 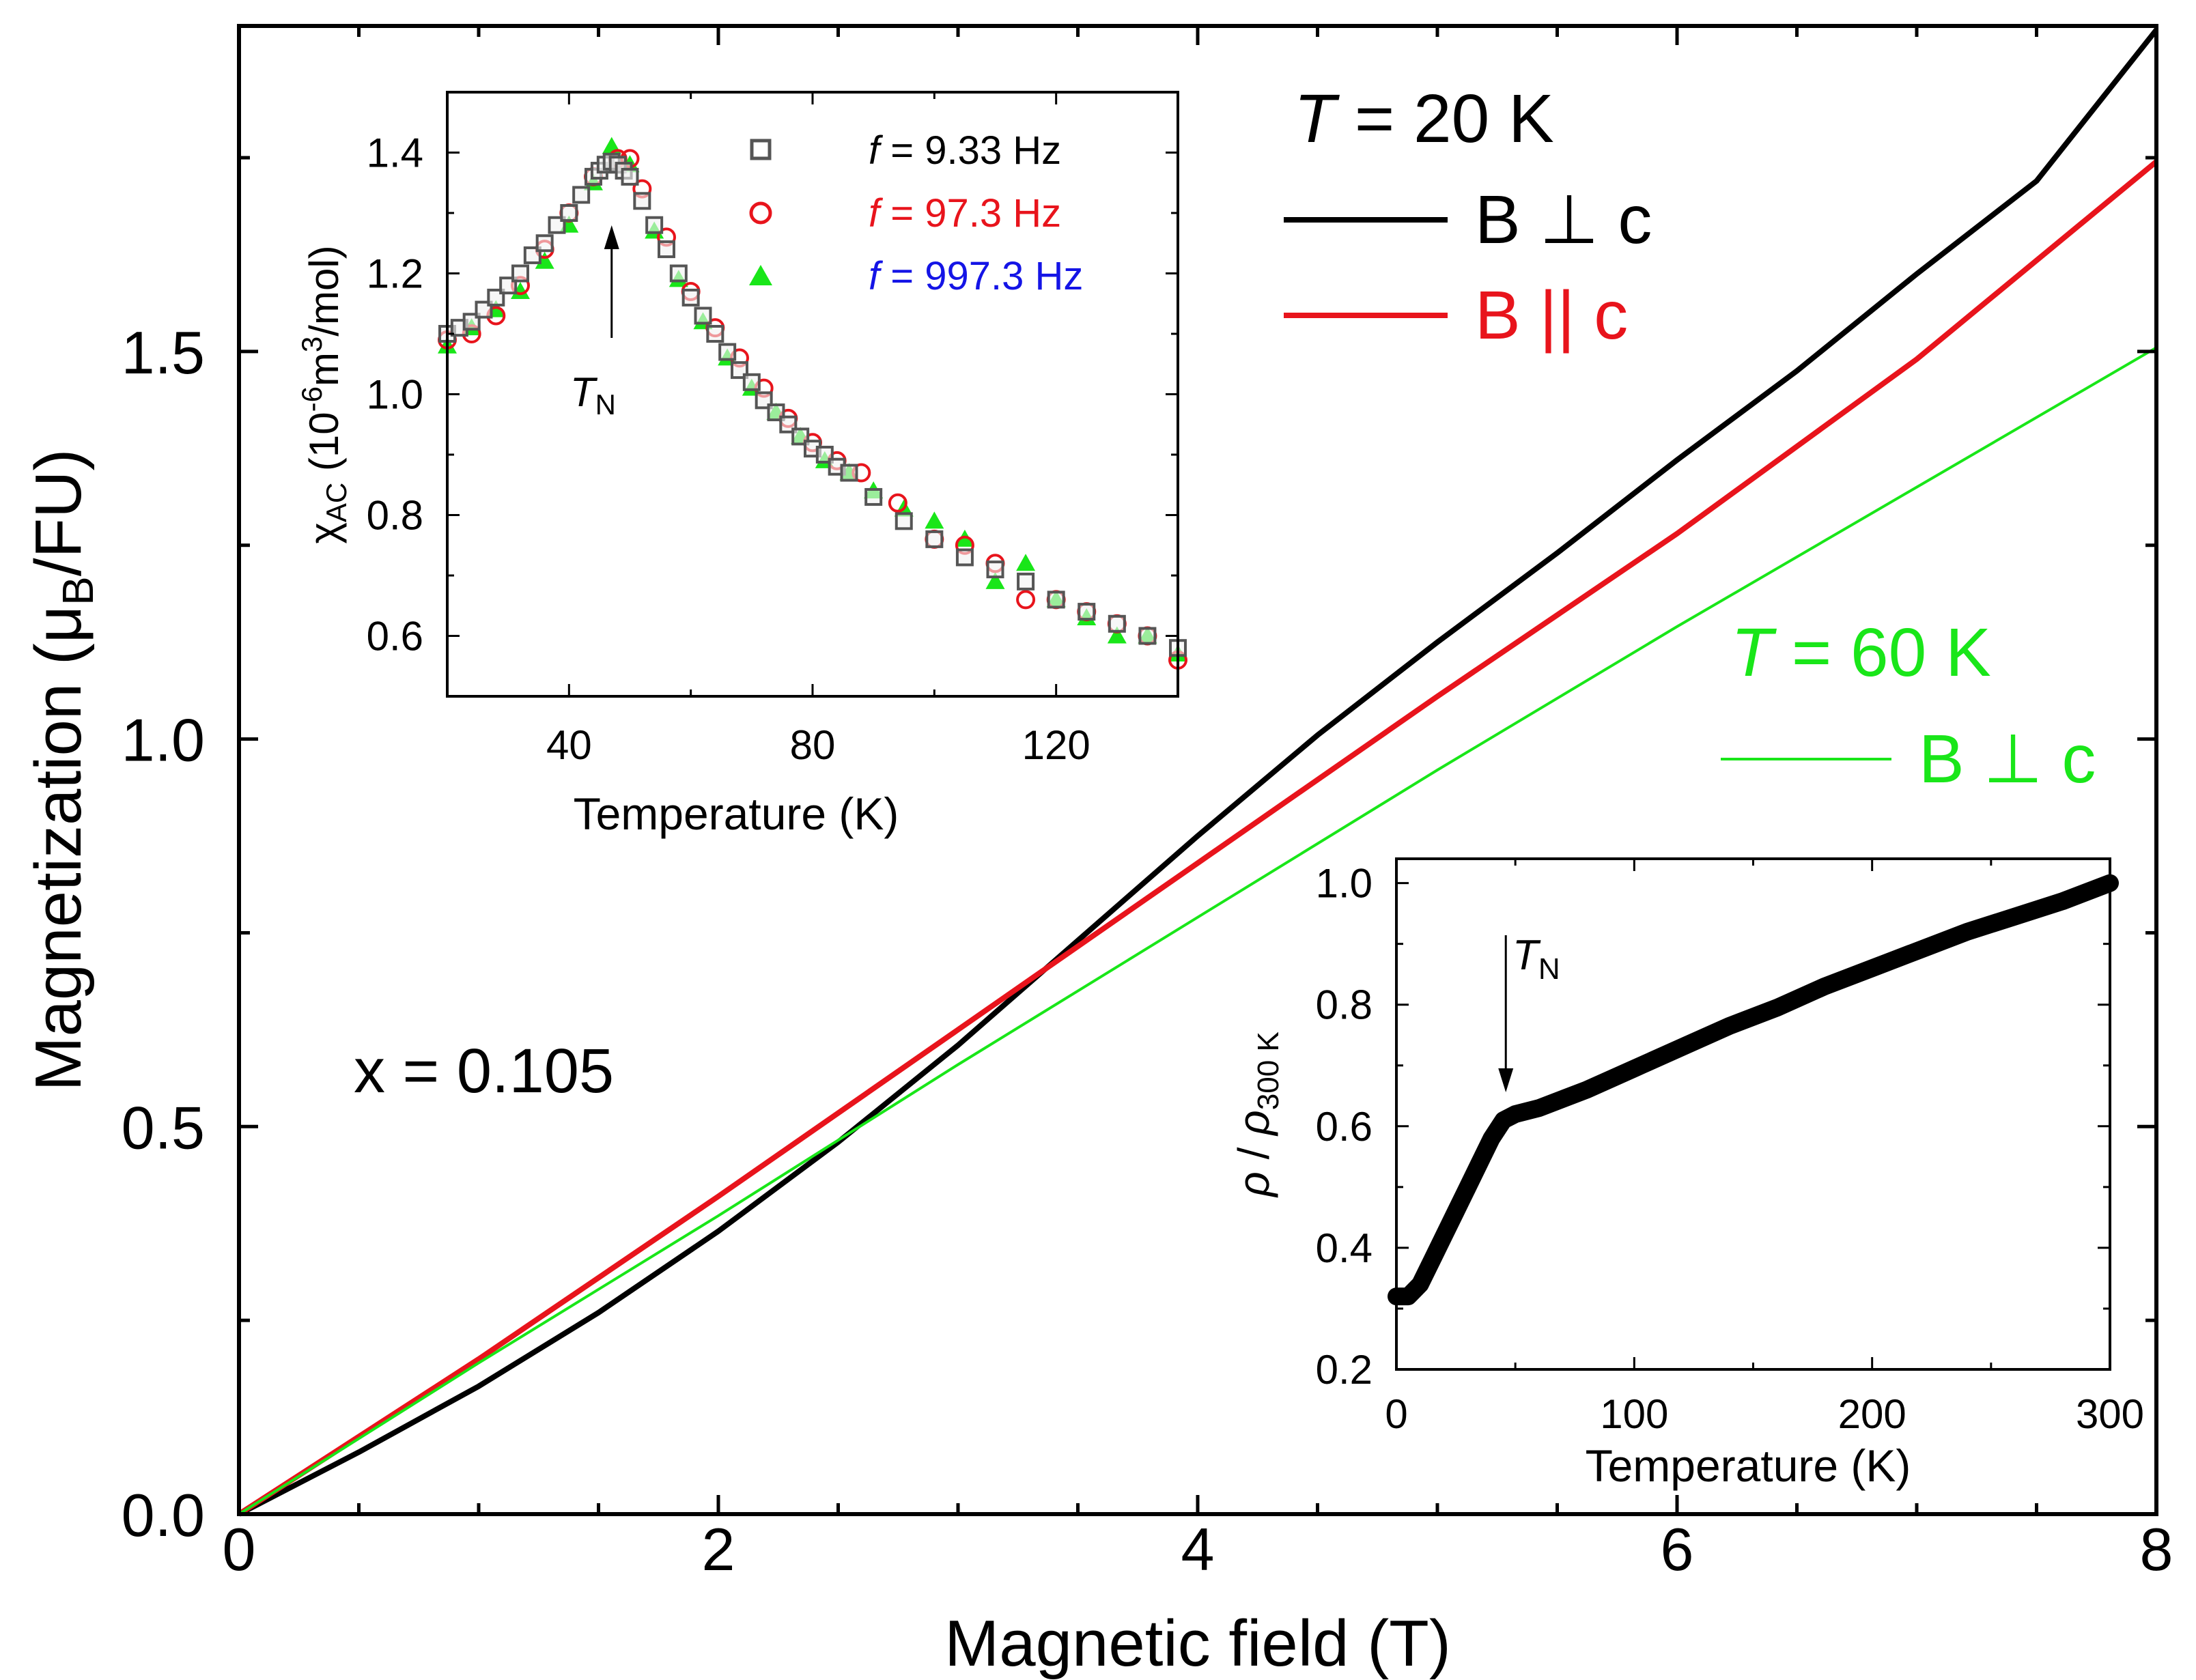 What do you see at coordinates (2008, 759) in the screenshot?
I see `legend-label-perp-60k: B ⊥ c` at bounding box center [2008, 759].